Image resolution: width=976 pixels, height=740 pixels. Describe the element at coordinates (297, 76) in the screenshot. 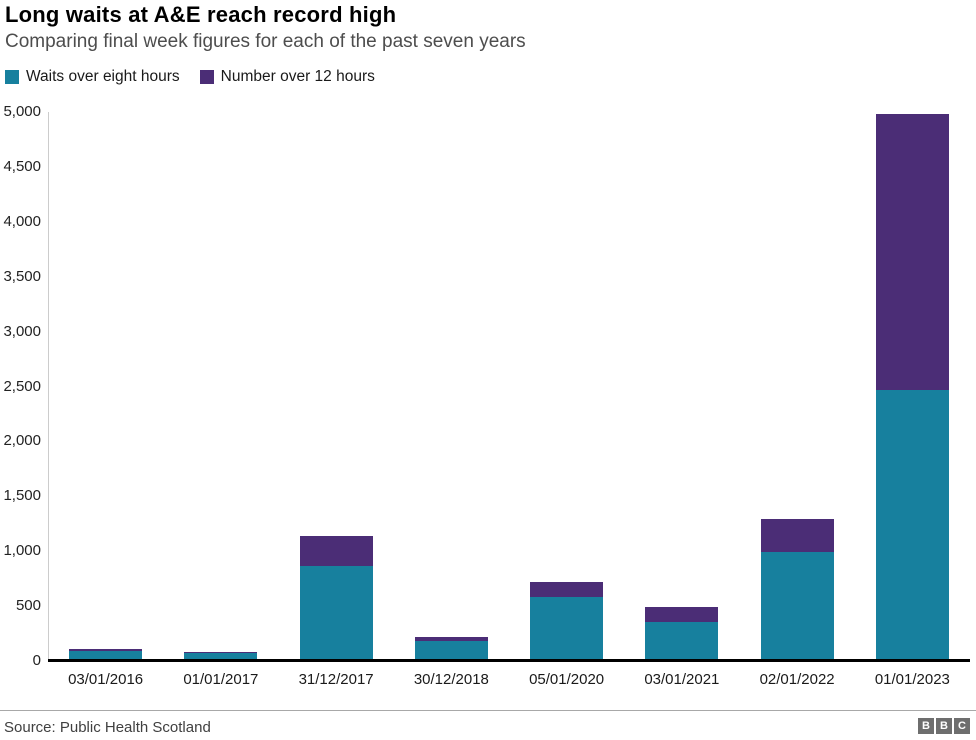

I see `legend-label-over-12h: Number over 12 hours` at that location.